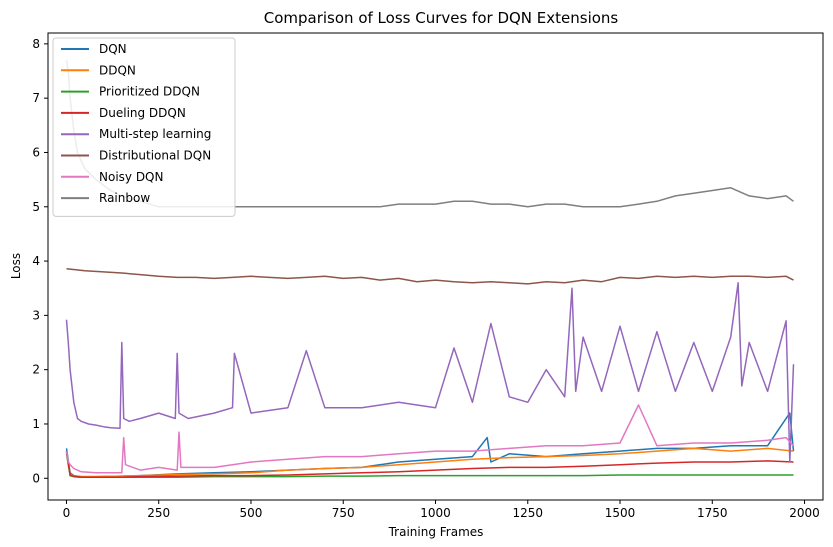 The height and width of the screenshot is (547, 833). What do you see at coordinates (435, 513) in the screenshot?
I see `x-tick-label: 1000` at bounding box center [435, 513].